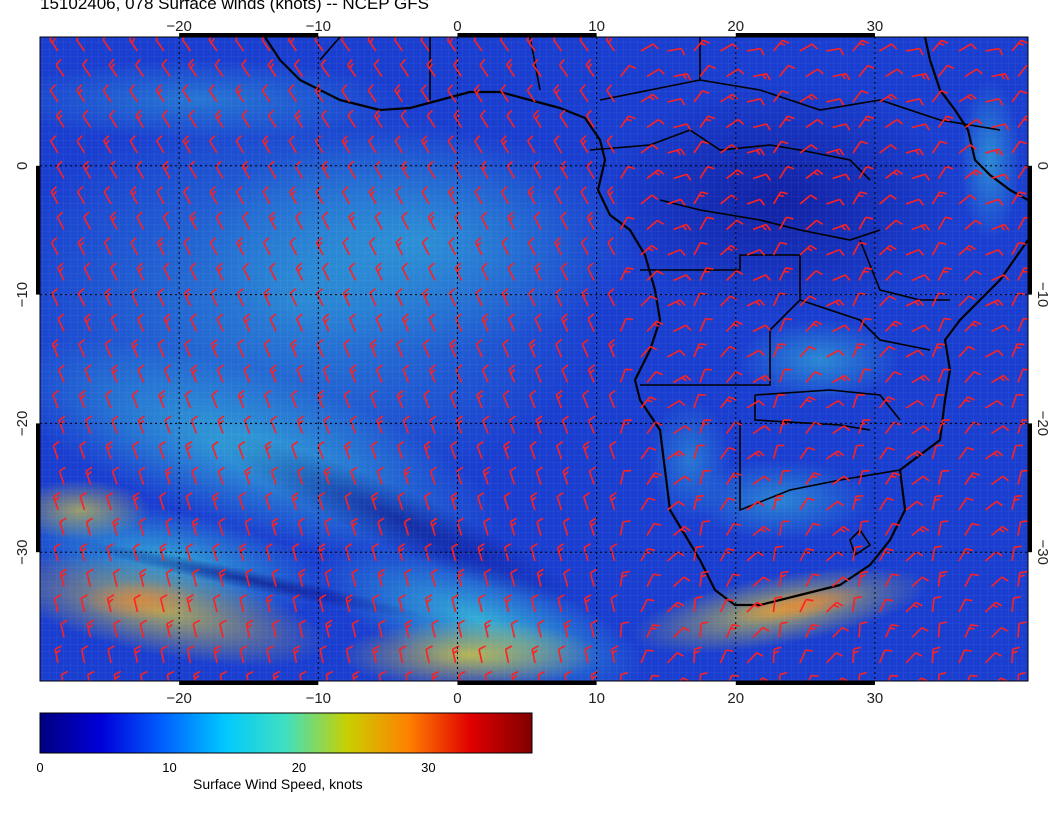  What do you see at coordinates (805, 683) in the screenshot?
I see `frame-bar-bottom` at bounding box center [805, 683].